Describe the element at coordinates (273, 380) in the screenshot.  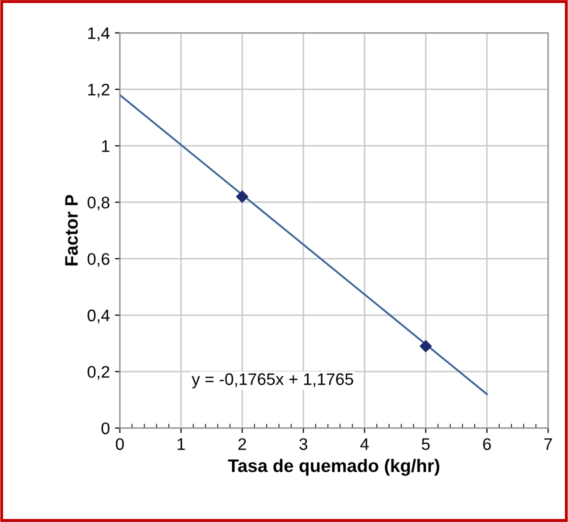
I see `annotation: y = -0,1765x + 1,1765` at that location.